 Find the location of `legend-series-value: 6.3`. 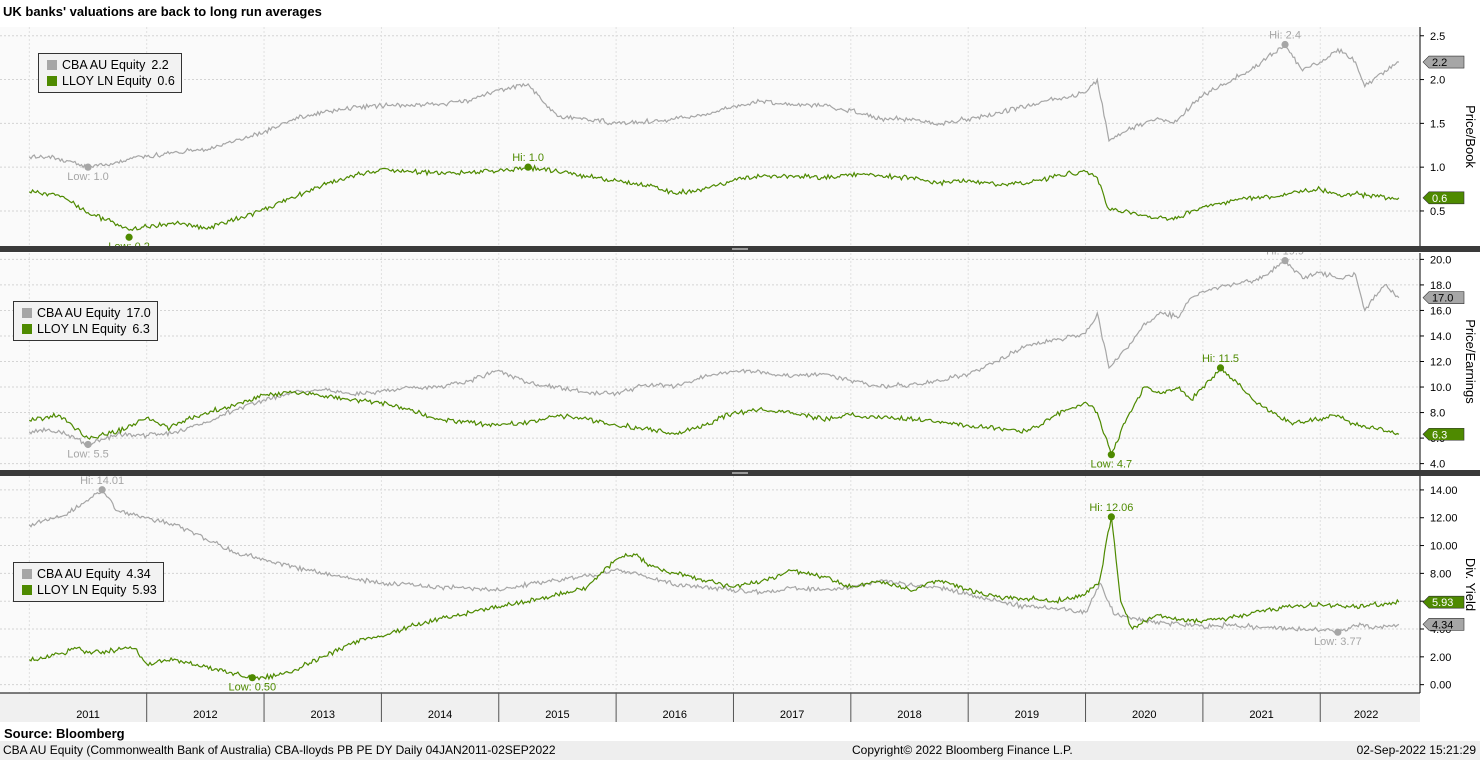

legend-series-value: 6.3 is located at coordinates (141, 329).